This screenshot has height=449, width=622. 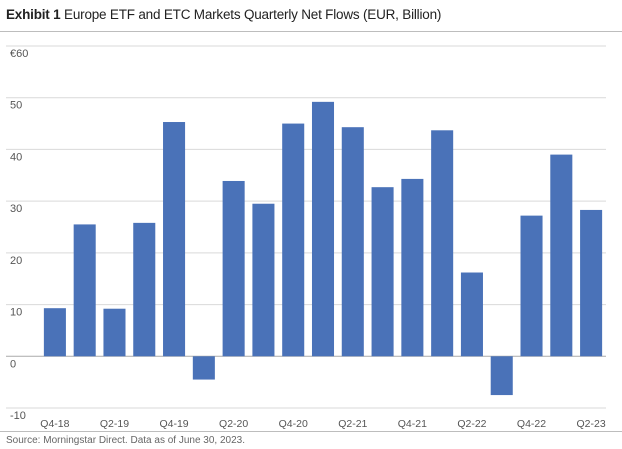 What do you see at coordinates (18, 416) in the screenshot?
I see `y-tick-label: -10` at bounding box center [18, 416].